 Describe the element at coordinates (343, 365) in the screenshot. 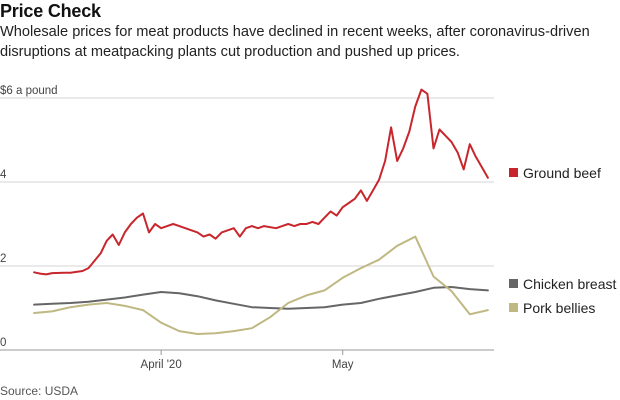

I see `x-tick-label: May` at that location.